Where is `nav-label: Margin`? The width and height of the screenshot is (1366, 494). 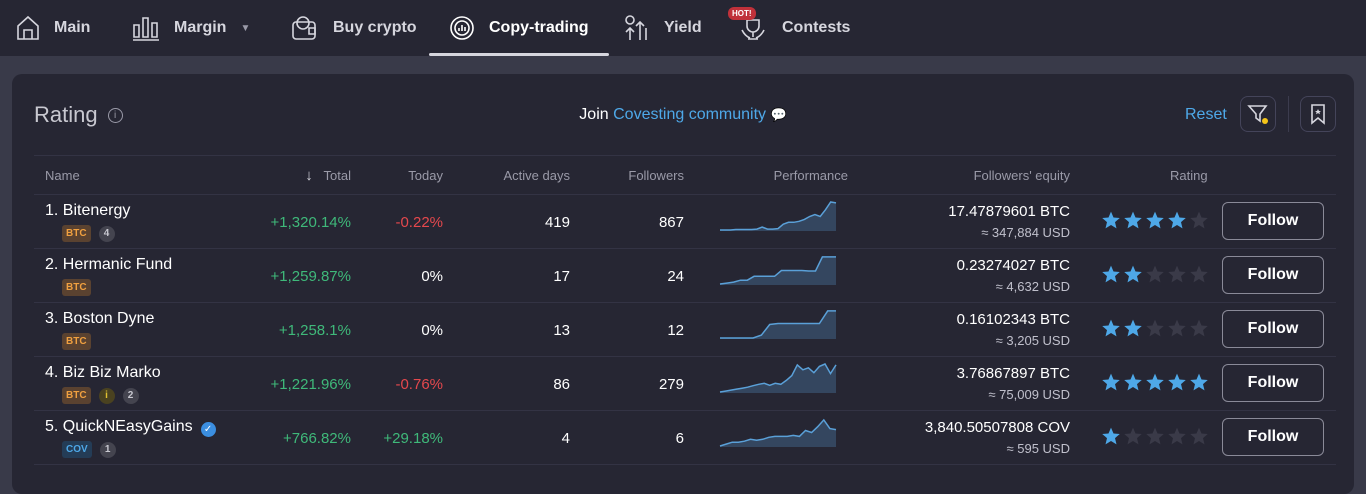
nav-label: Margin is located at coordinates (200, 27).